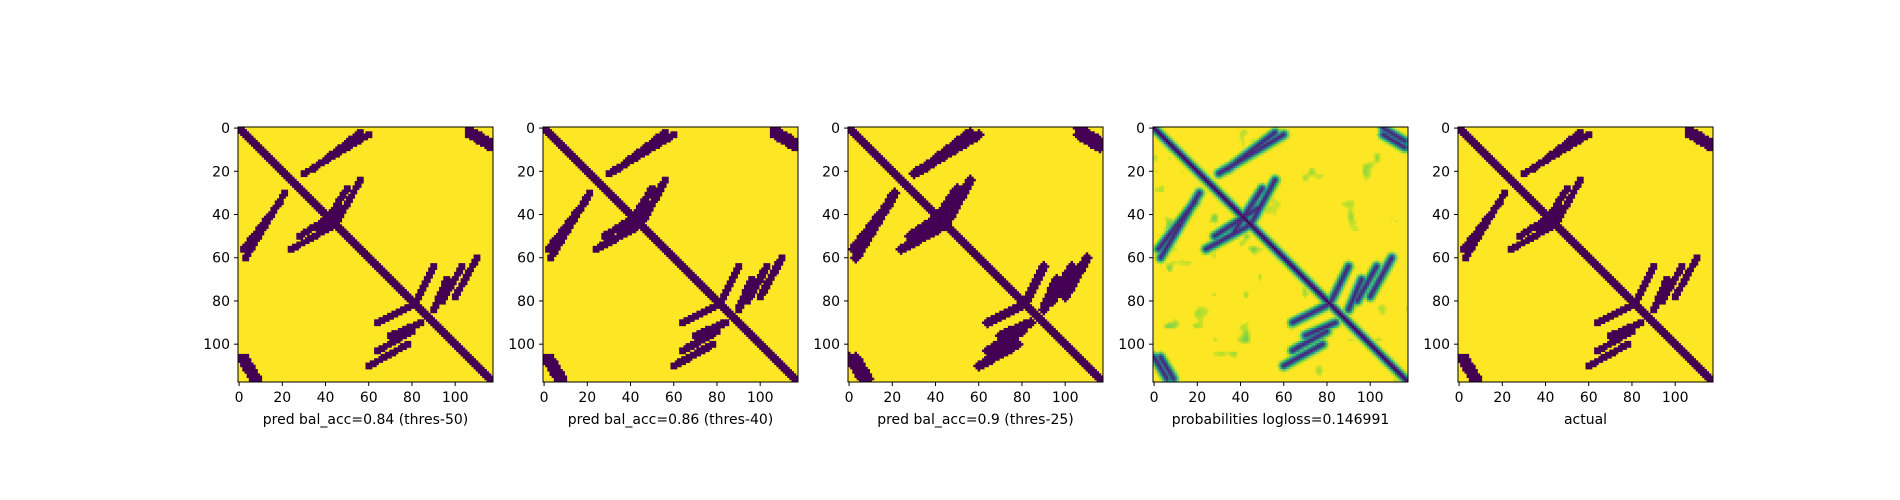 The image size is (1900, 500). Describe the element at coordinates (587, 398) in the screenshot. I see `x-tick-label: 20` at that location.